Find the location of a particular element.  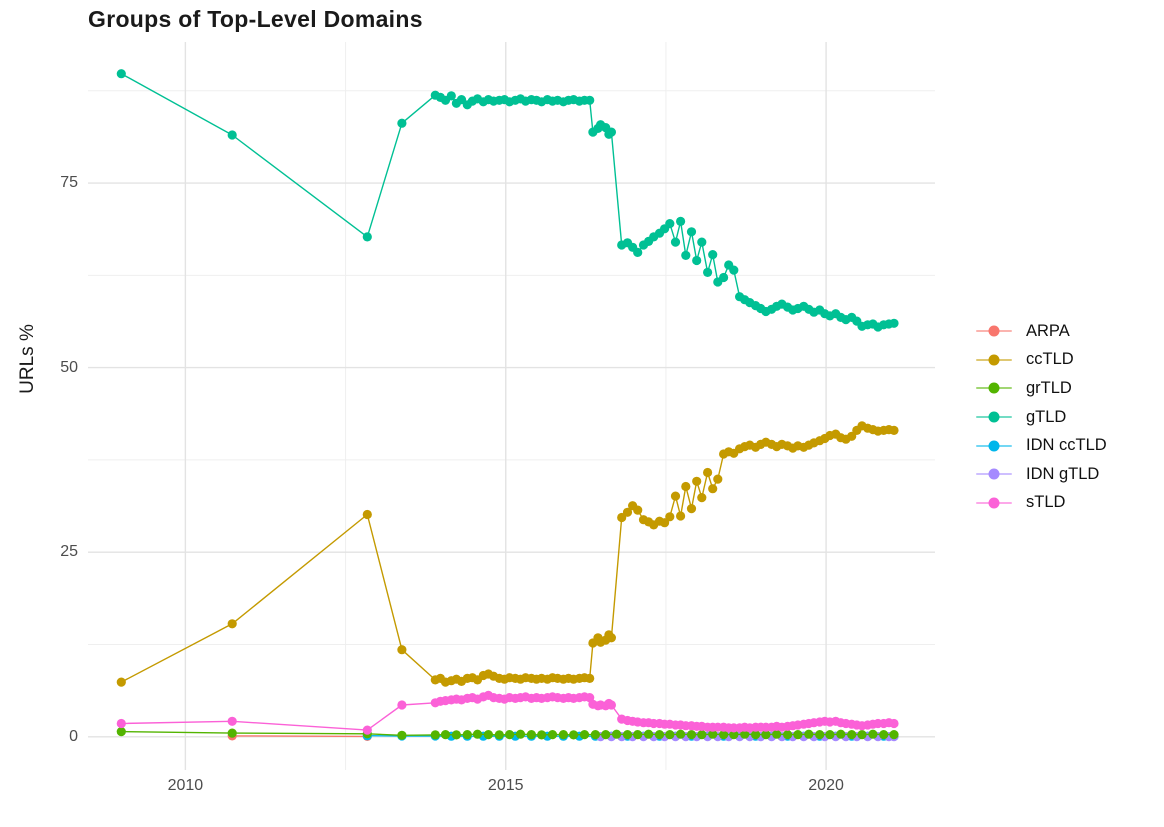

legend-label: IDN ccTLD is located at coordinates (1066, 445).